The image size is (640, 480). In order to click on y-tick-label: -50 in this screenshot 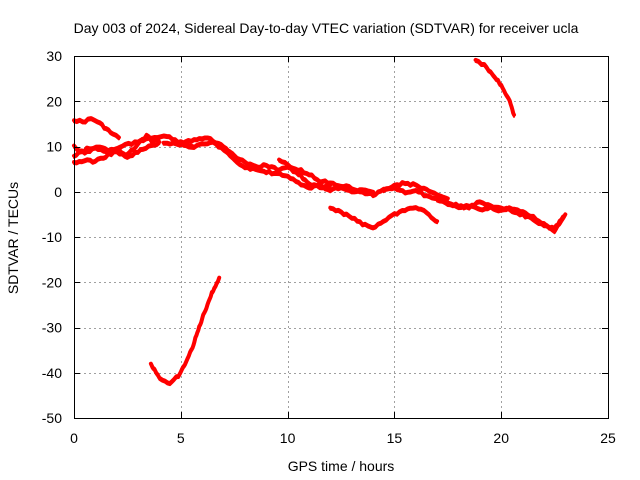, I will do `click(52, 418)`.